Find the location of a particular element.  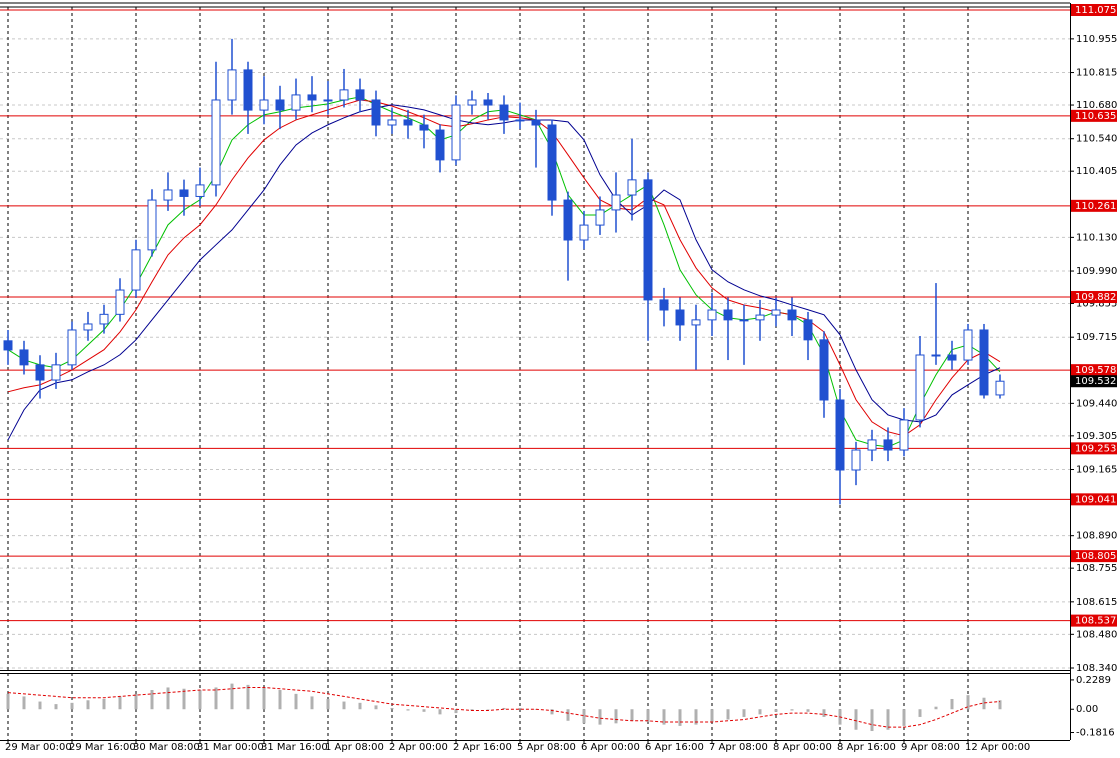

y-tick-label: 108.890 is located at coordinates (1096, 536).